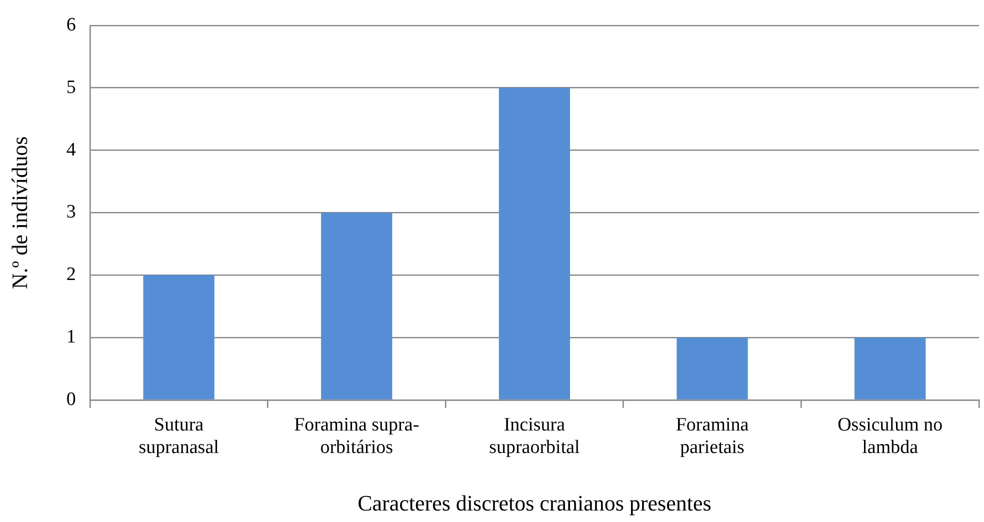 This screenshot has width=984, height=522. I want to click on x-tick-label: Foramina parietais, so click(713, 436).